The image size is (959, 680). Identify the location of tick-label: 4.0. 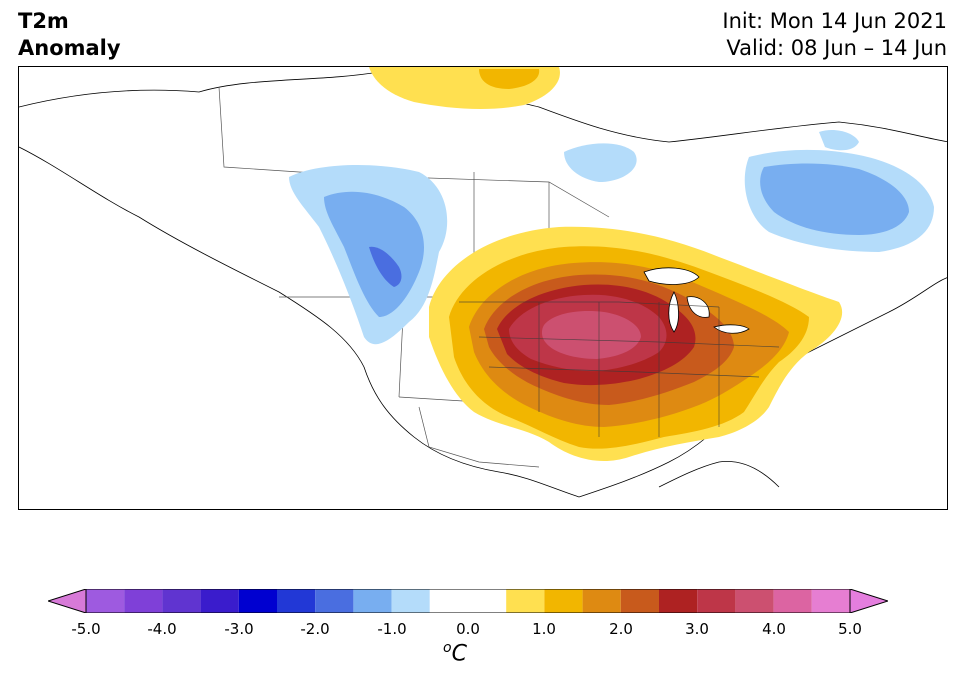
(774, 629).